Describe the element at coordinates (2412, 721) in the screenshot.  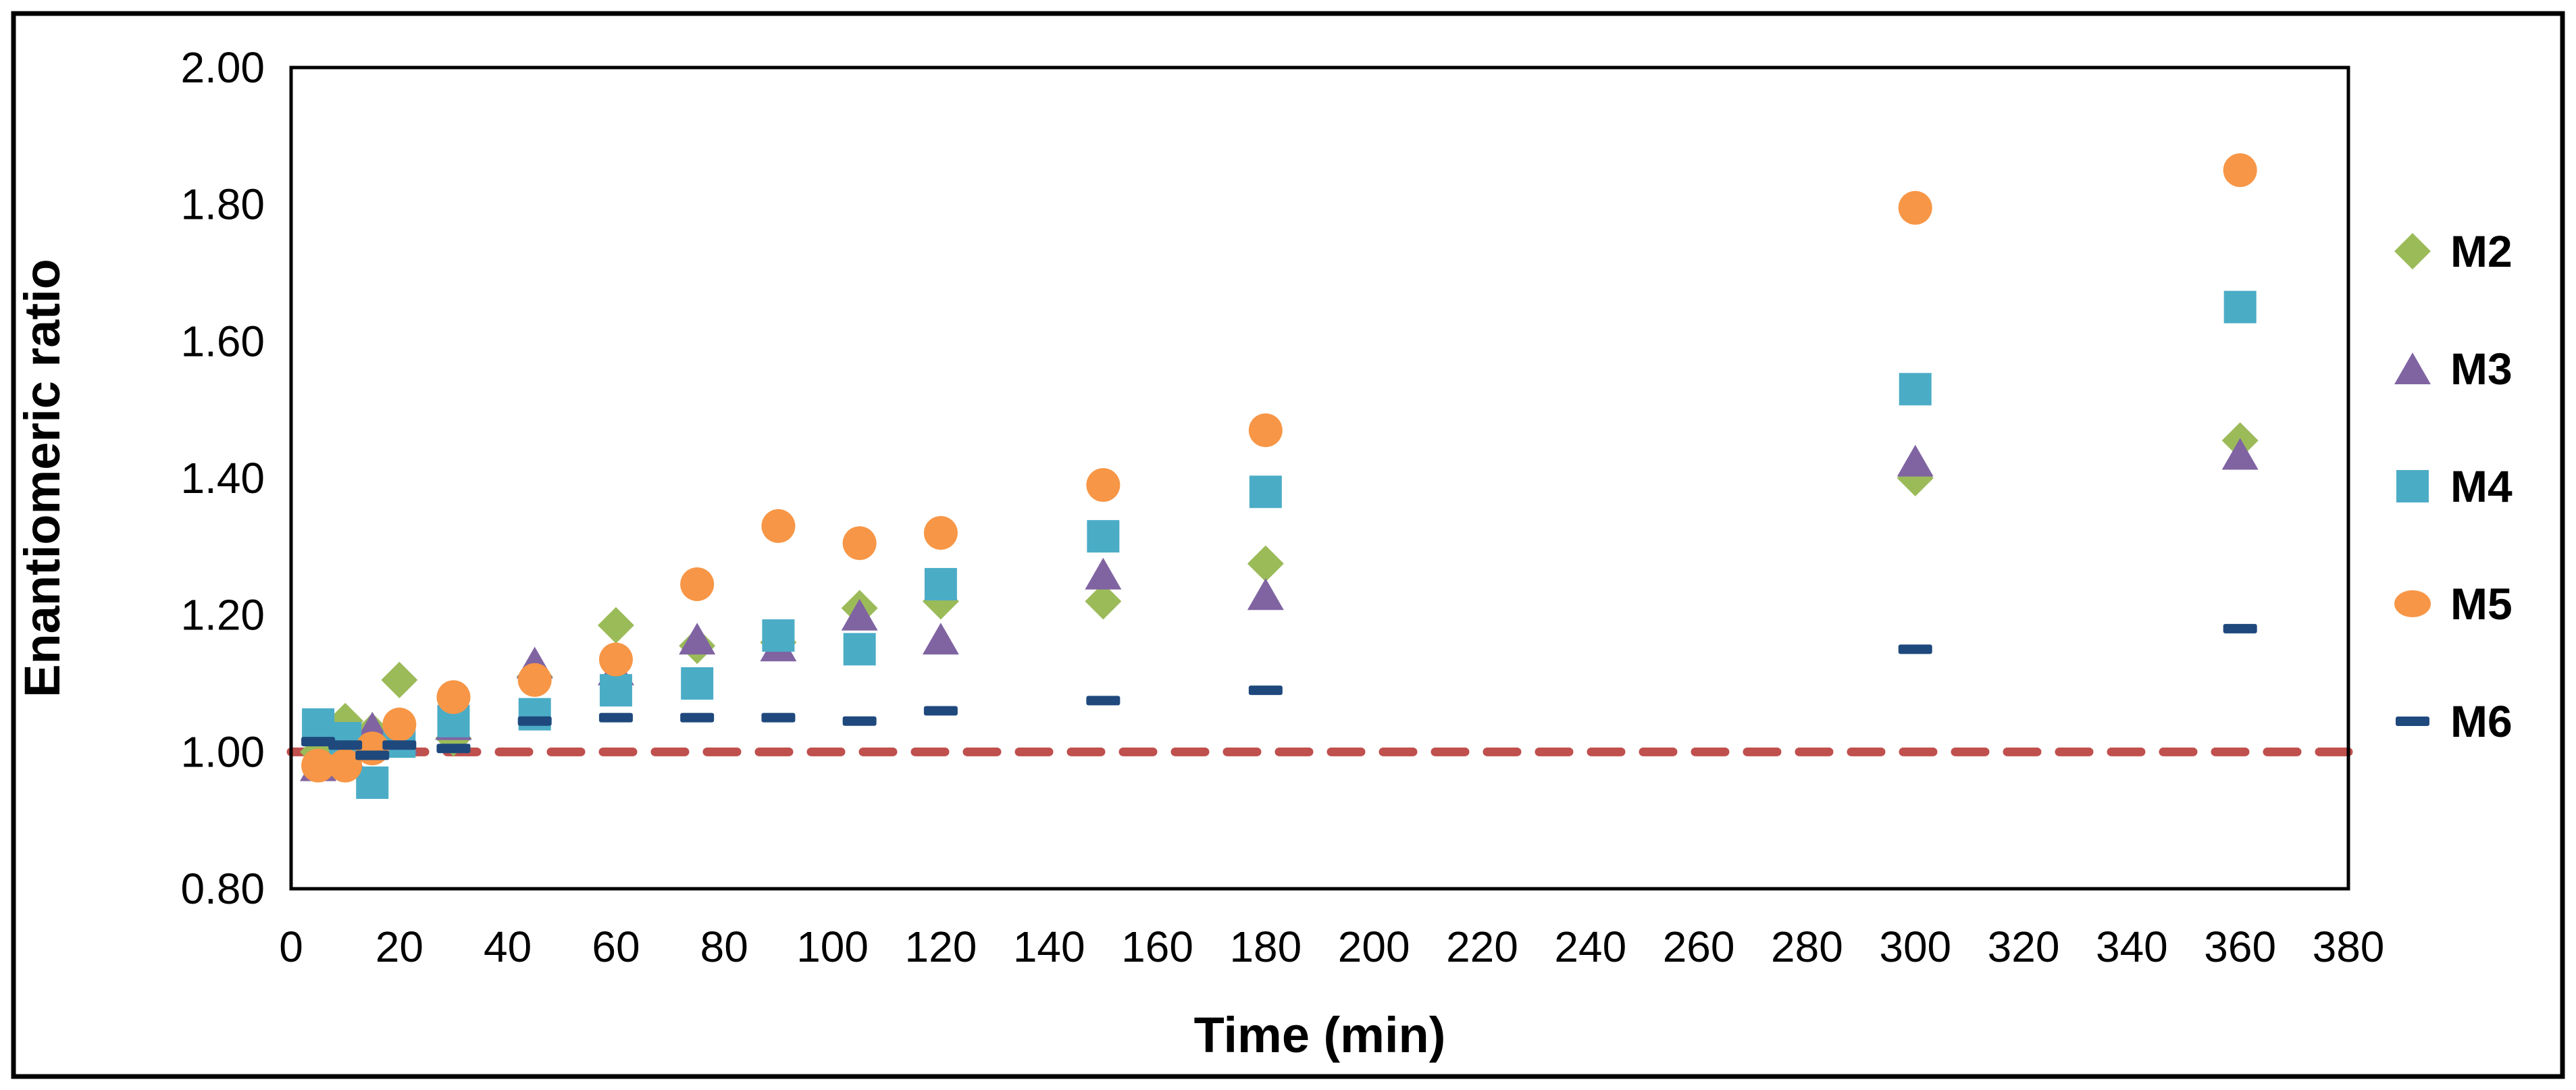
I see `legend-marker-M6-icon` at that location.